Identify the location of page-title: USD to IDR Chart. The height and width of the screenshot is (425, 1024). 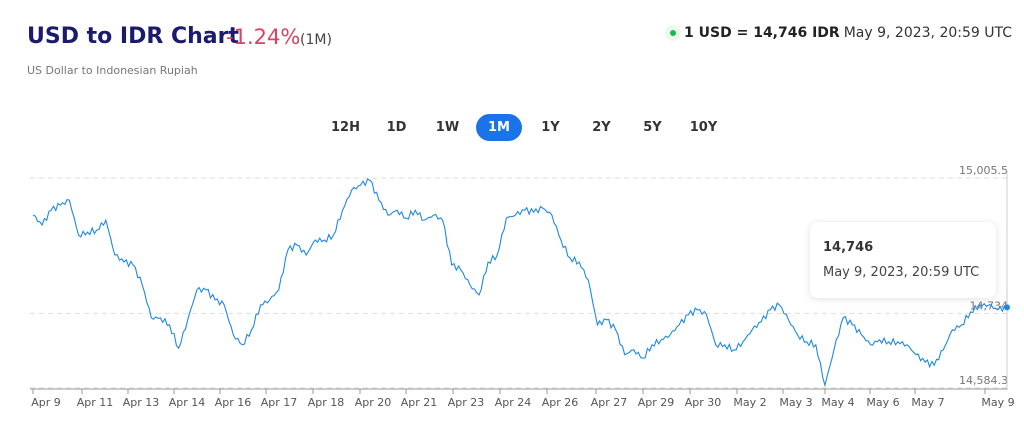
(133, 36).